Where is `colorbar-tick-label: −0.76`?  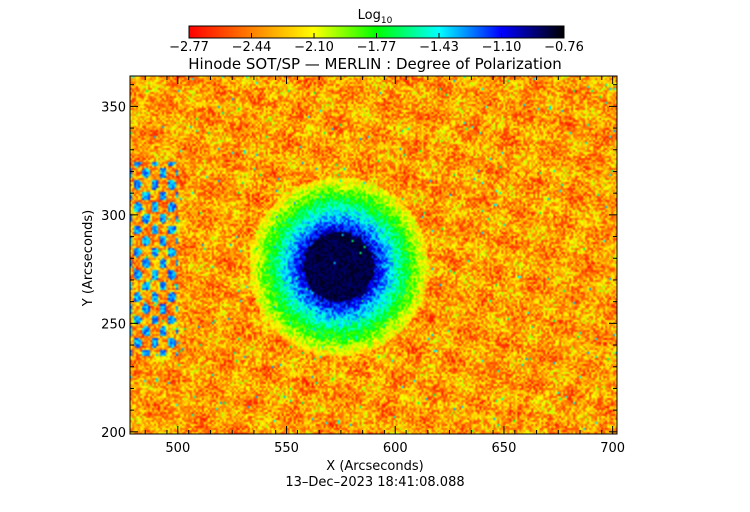
colorbar-tick-label: −0.76 is located at coordinates (564, 47).